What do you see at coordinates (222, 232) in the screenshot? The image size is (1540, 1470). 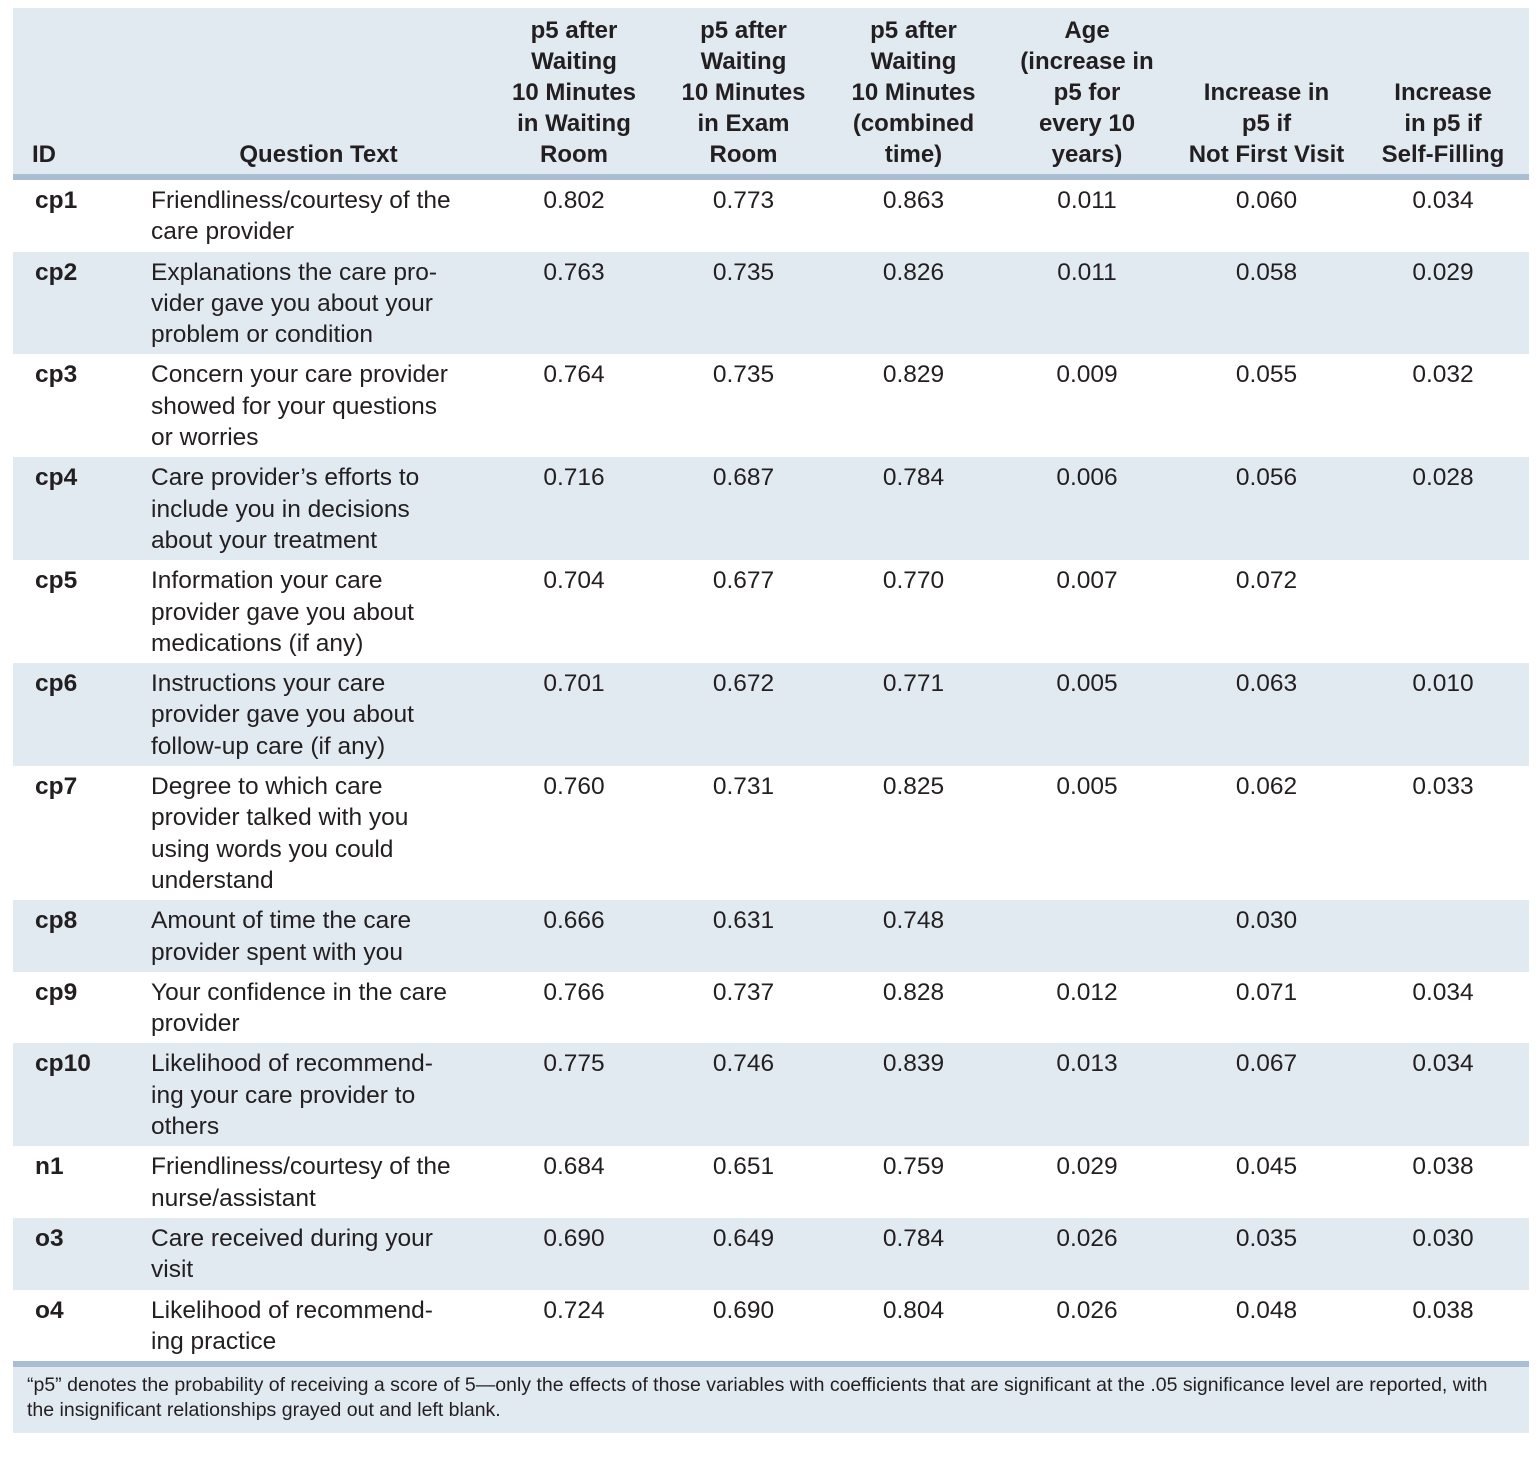 I see `question-line: care provider` at bounding box center [222, 232].